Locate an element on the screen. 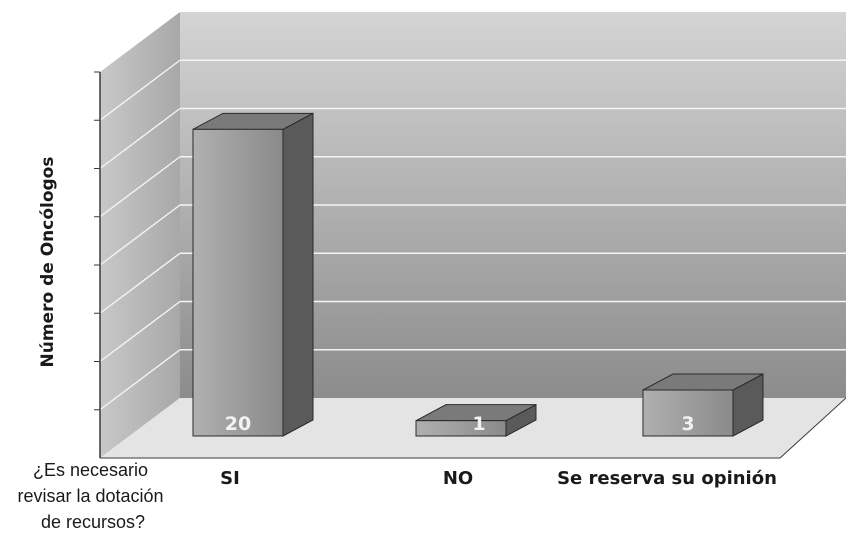 The image size is (846, 536). x-axis-title-line-1: ¿Es necesario is located at coordinates (90, 470).